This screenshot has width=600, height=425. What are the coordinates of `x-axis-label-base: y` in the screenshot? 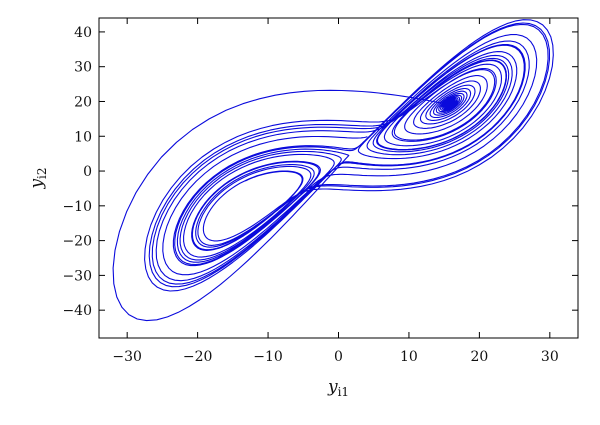 It's located at (332, 387).